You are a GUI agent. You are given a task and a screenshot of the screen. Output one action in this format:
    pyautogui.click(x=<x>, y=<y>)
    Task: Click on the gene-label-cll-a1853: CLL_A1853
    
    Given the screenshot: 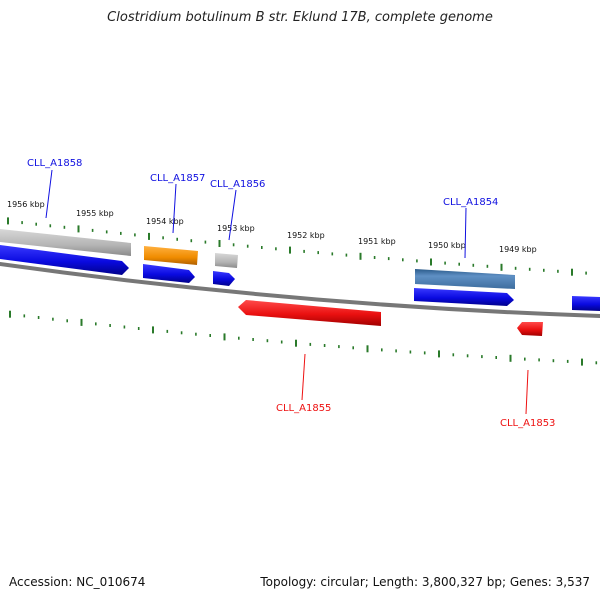 What is the action you would take?
    pyautogui.click(x=527, y=423)
    